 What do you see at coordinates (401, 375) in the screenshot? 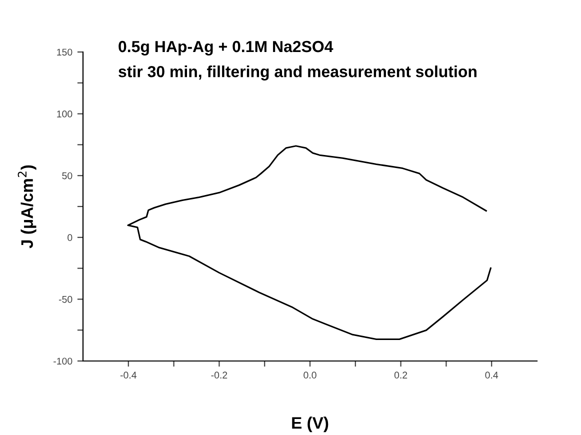
I see `x-tick-label: 0.2` at bounding box center [401, 375].